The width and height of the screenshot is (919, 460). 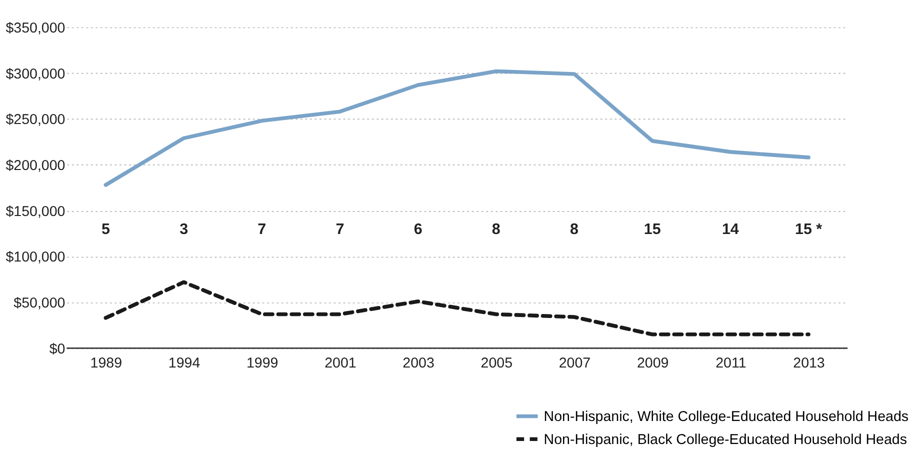 I want to click on x-tick-label: 1989, so click(x=106, y=364).